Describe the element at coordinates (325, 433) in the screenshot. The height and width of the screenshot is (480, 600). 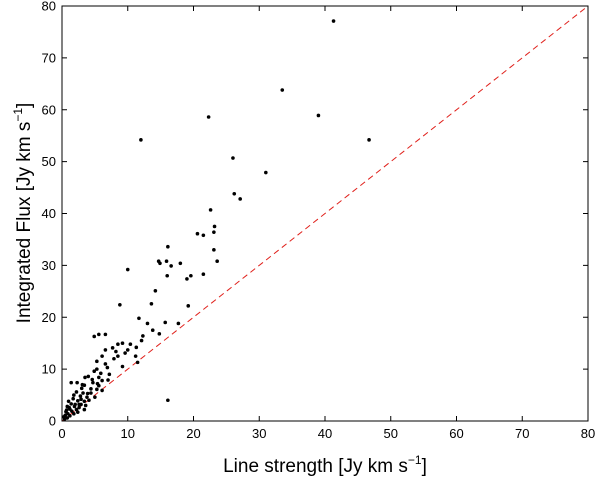
I see `x-tick-label: 40` at that location.